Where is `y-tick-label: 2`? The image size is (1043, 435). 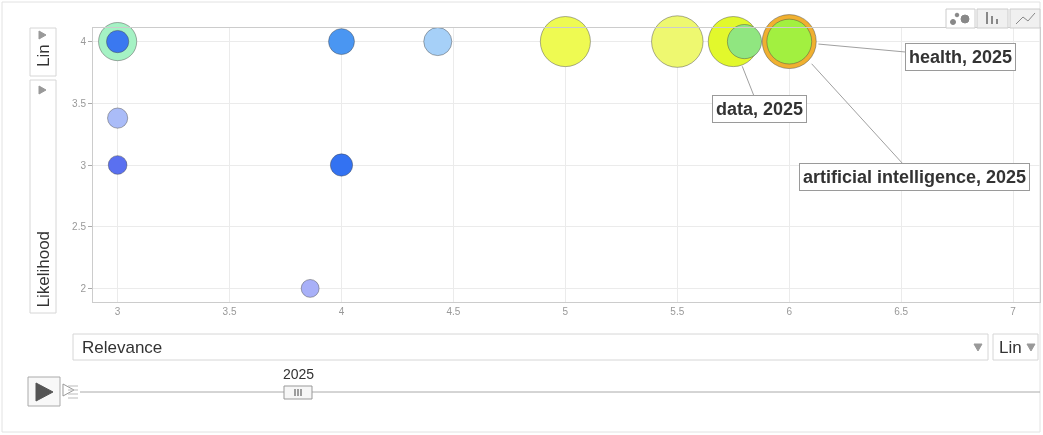 y-tick-label: 2 is located at coordinates (83, 288).